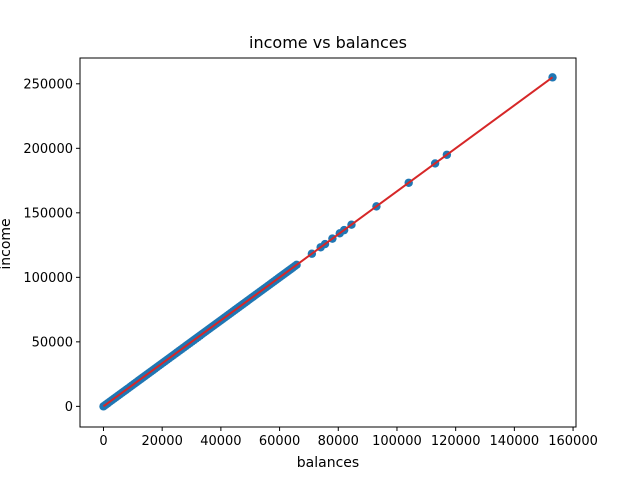 This screenshot has width=640, height=480. I want to click on x-axis-title: balances, so click(328, 463).